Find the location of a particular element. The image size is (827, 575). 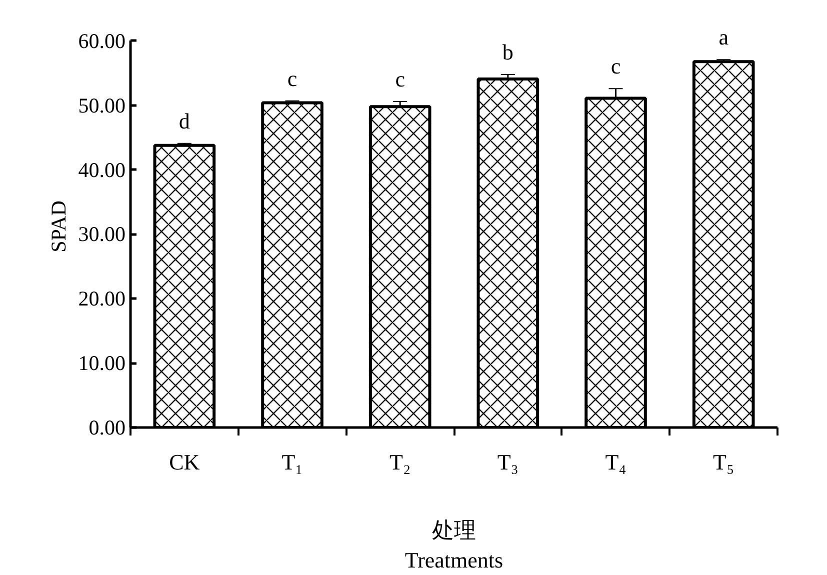

y-tick-label: 60.00 is located at coordinates (102, 40).